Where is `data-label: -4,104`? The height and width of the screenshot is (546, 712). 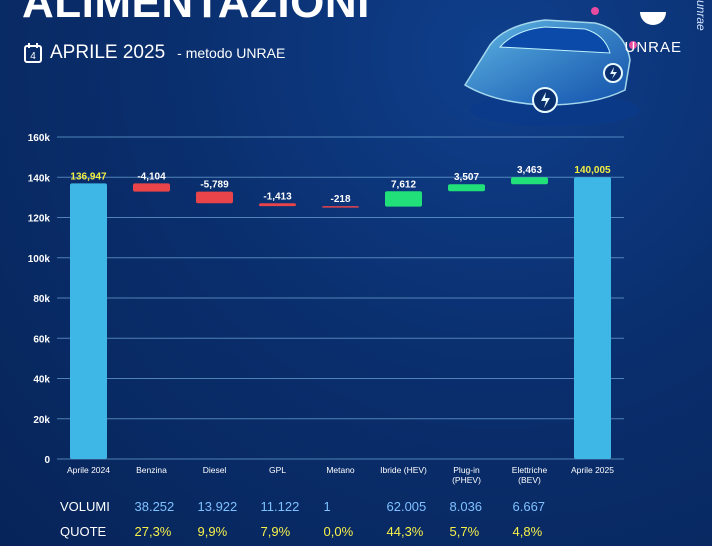
data-label: -4,104 is located at coordinates (151, 176).